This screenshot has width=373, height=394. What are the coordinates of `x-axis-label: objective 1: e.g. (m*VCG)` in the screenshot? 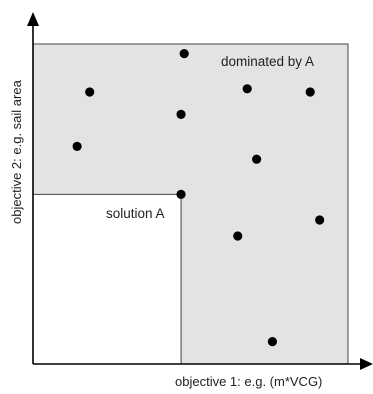 It's located at (248, 381).